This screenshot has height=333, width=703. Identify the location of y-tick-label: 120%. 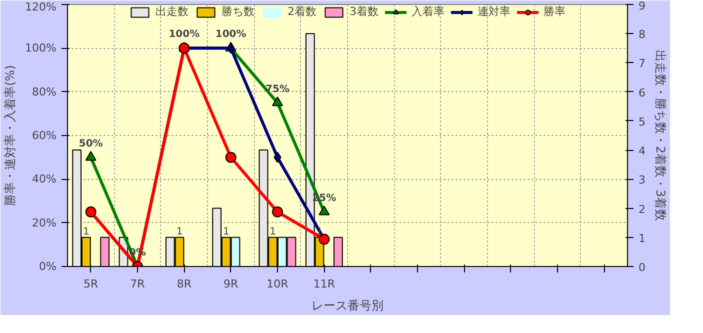
(41, 7).